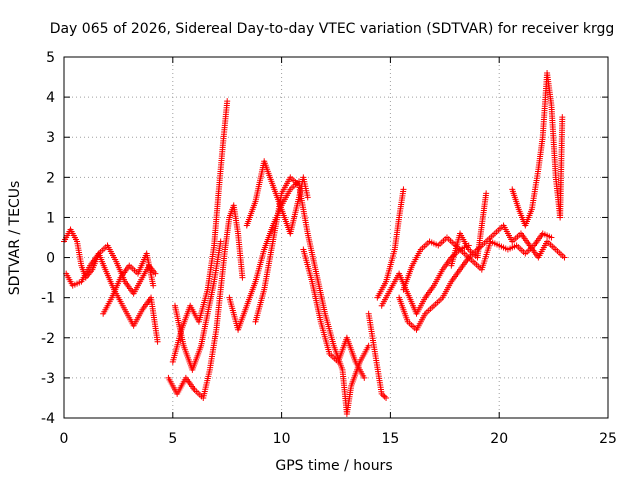  What do you see at coordinates (425, 279) in the screenshot?
I see `series-trace-m` at bounding box center [425, 279].